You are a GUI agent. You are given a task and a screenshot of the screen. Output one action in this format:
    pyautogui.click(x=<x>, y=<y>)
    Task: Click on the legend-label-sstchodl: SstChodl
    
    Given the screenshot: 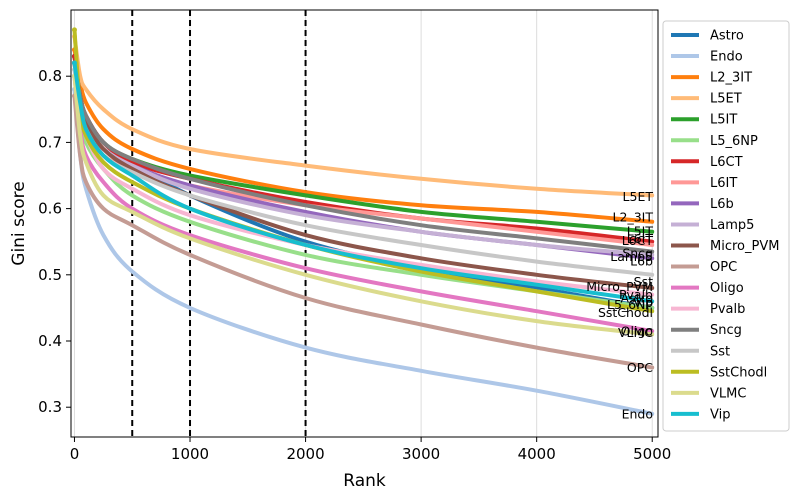 What is the action you would take?
    pyautogui.click(x=738, y=372)
    